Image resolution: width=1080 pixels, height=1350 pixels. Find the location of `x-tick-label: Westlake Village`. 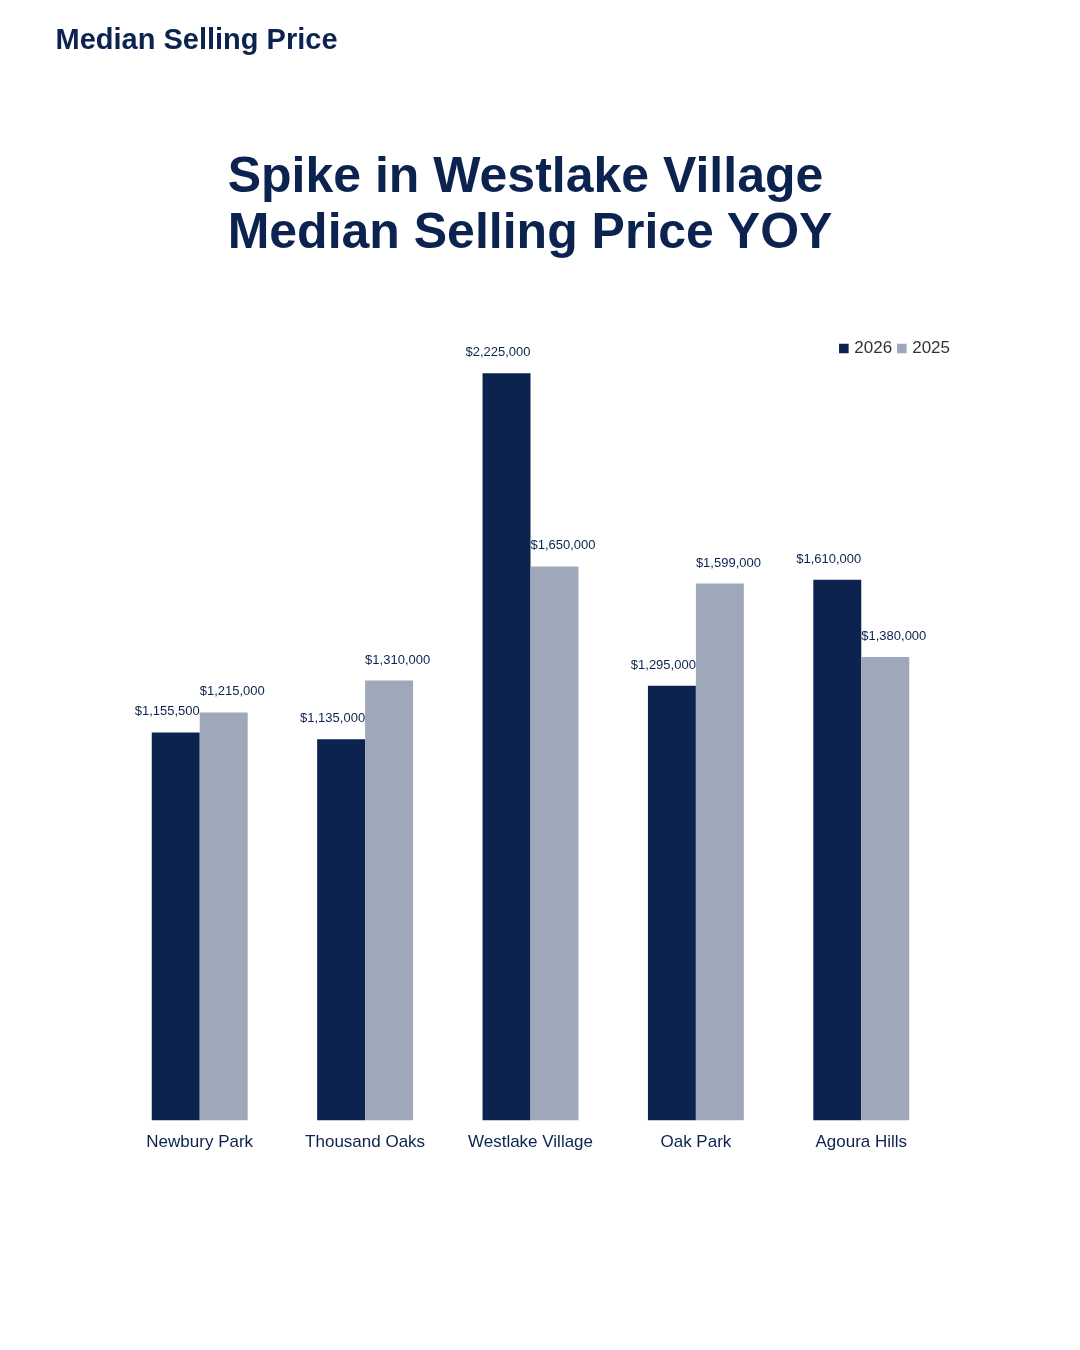

x-tick-label: Westlake Village is located at coordinates (530, 1141).